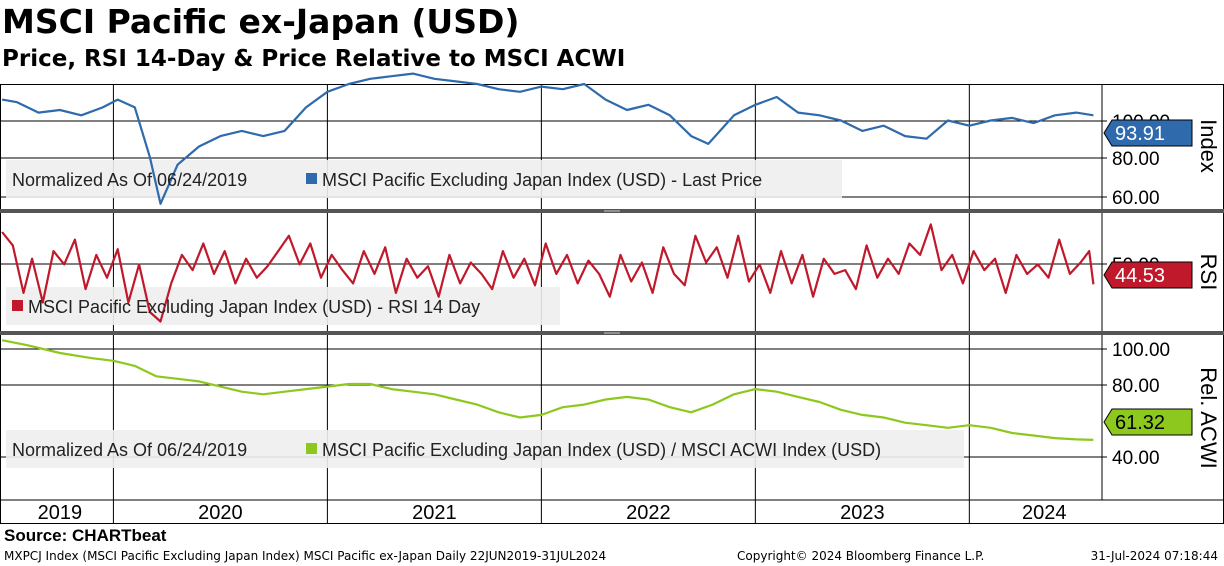  What do you see at coordinates (85, 535) in the screenshot?
I see `source-label: Source: CHARTbeat` at bounding box center [85, 535].